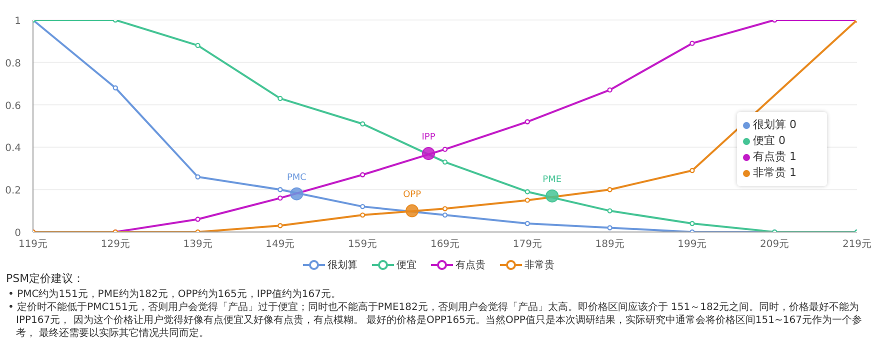 This screenshot has width=882, height=343. I want to click on x-tick-label: 209元, so click(775, 244).